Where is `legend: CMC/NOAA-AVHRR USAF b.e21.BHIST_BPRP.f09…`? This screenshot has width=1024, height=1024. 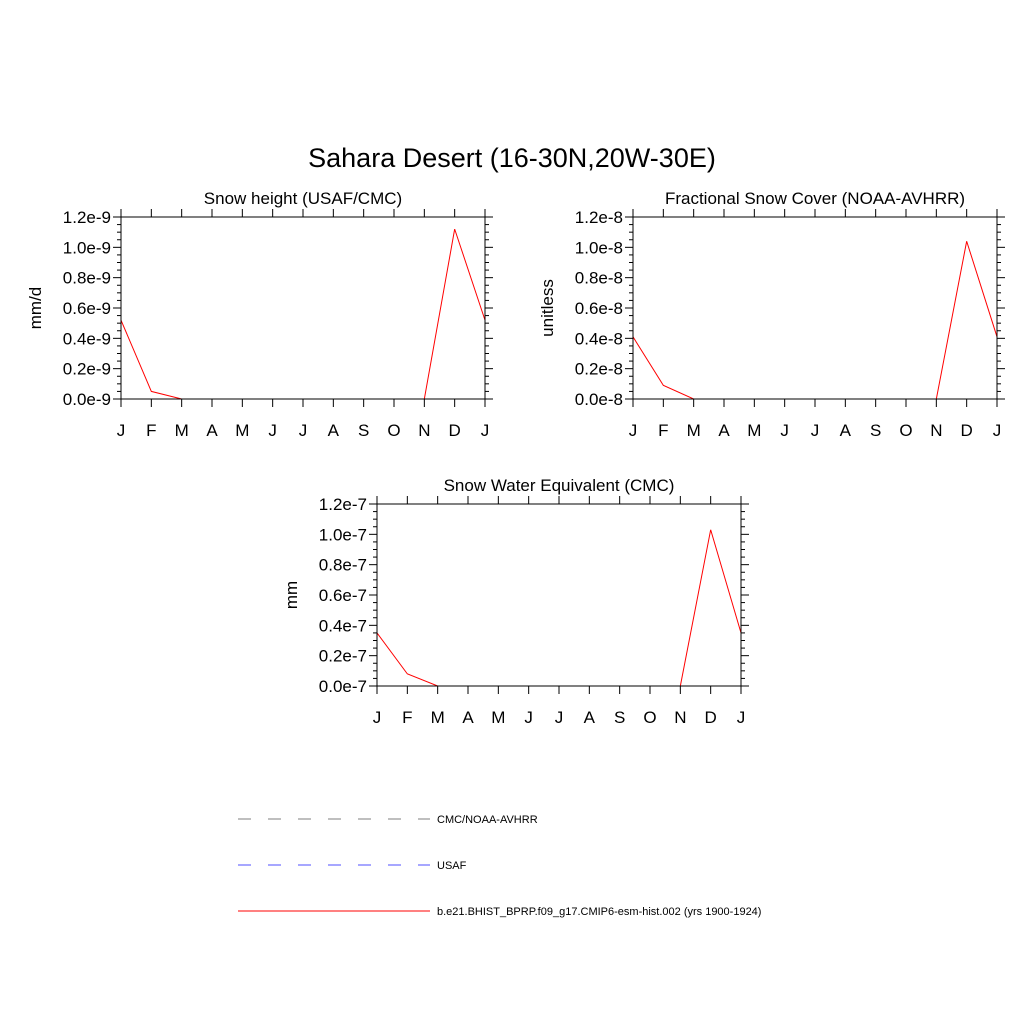
legend: CMC/NOAA-AVHRR USAF b.e21.BHIST_BPRP.f09… is located at coordinates (499, 866).